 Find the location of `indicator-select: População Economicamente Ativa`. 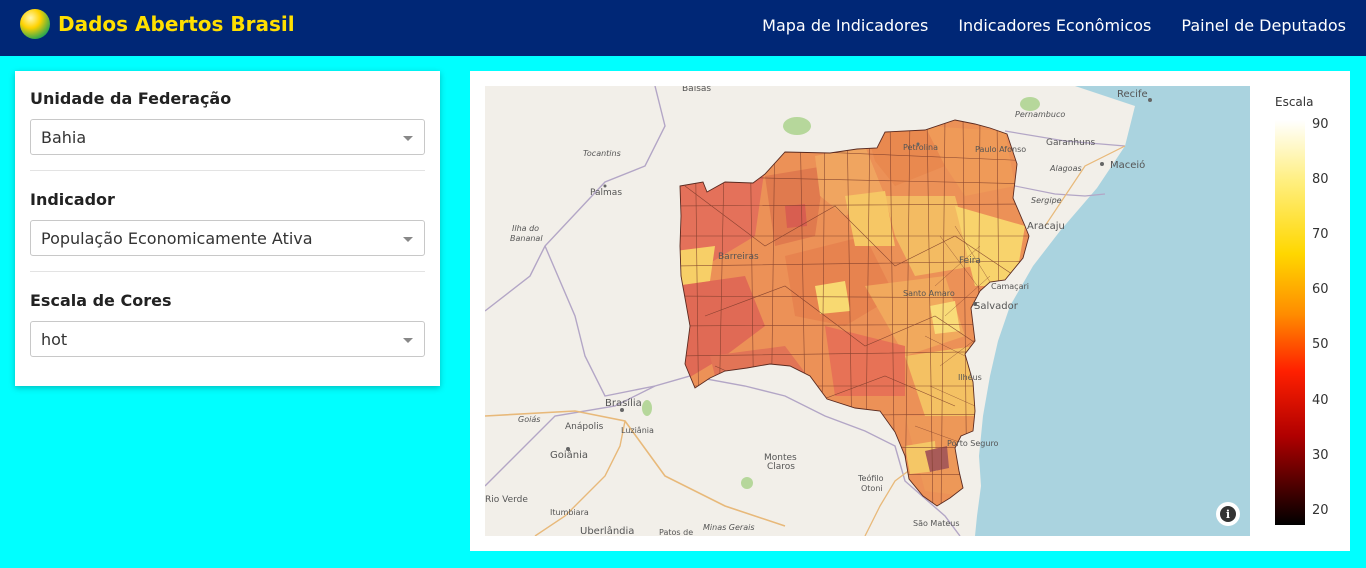

indicator-select: População Economicamente Ativa is located at coordinates (227, 238).